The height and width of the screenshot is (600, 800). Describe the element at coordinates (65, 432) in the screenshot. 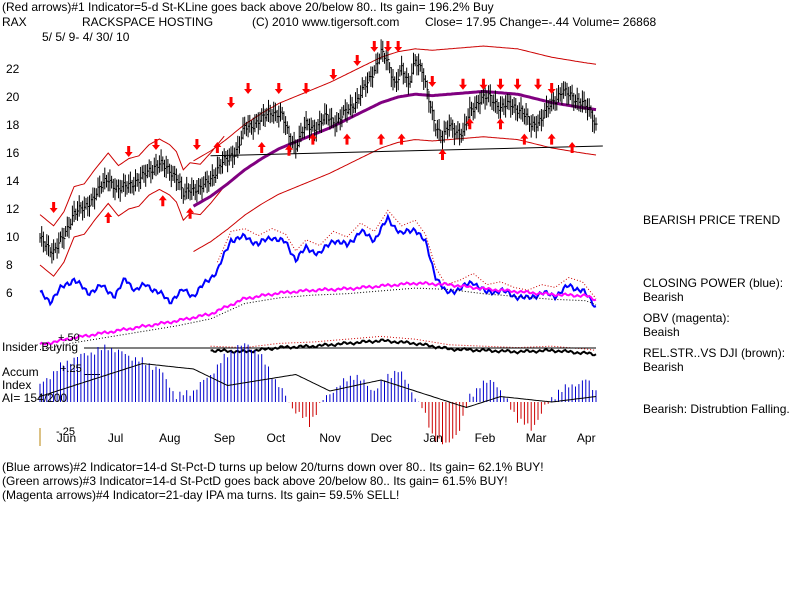

I see `accum-minus25-label: -.25` at that location.